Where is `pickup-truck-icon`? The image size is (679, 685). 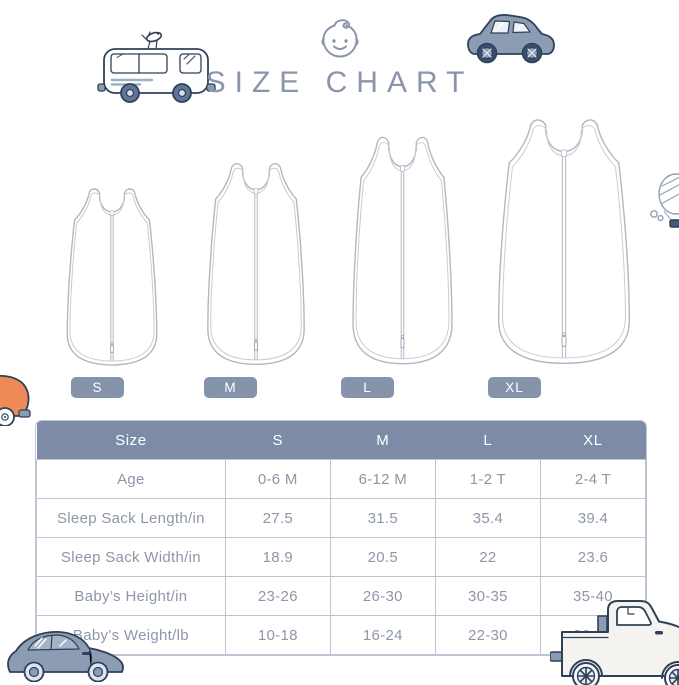
pickup-truck-icon is located at coordinates (614, 637).